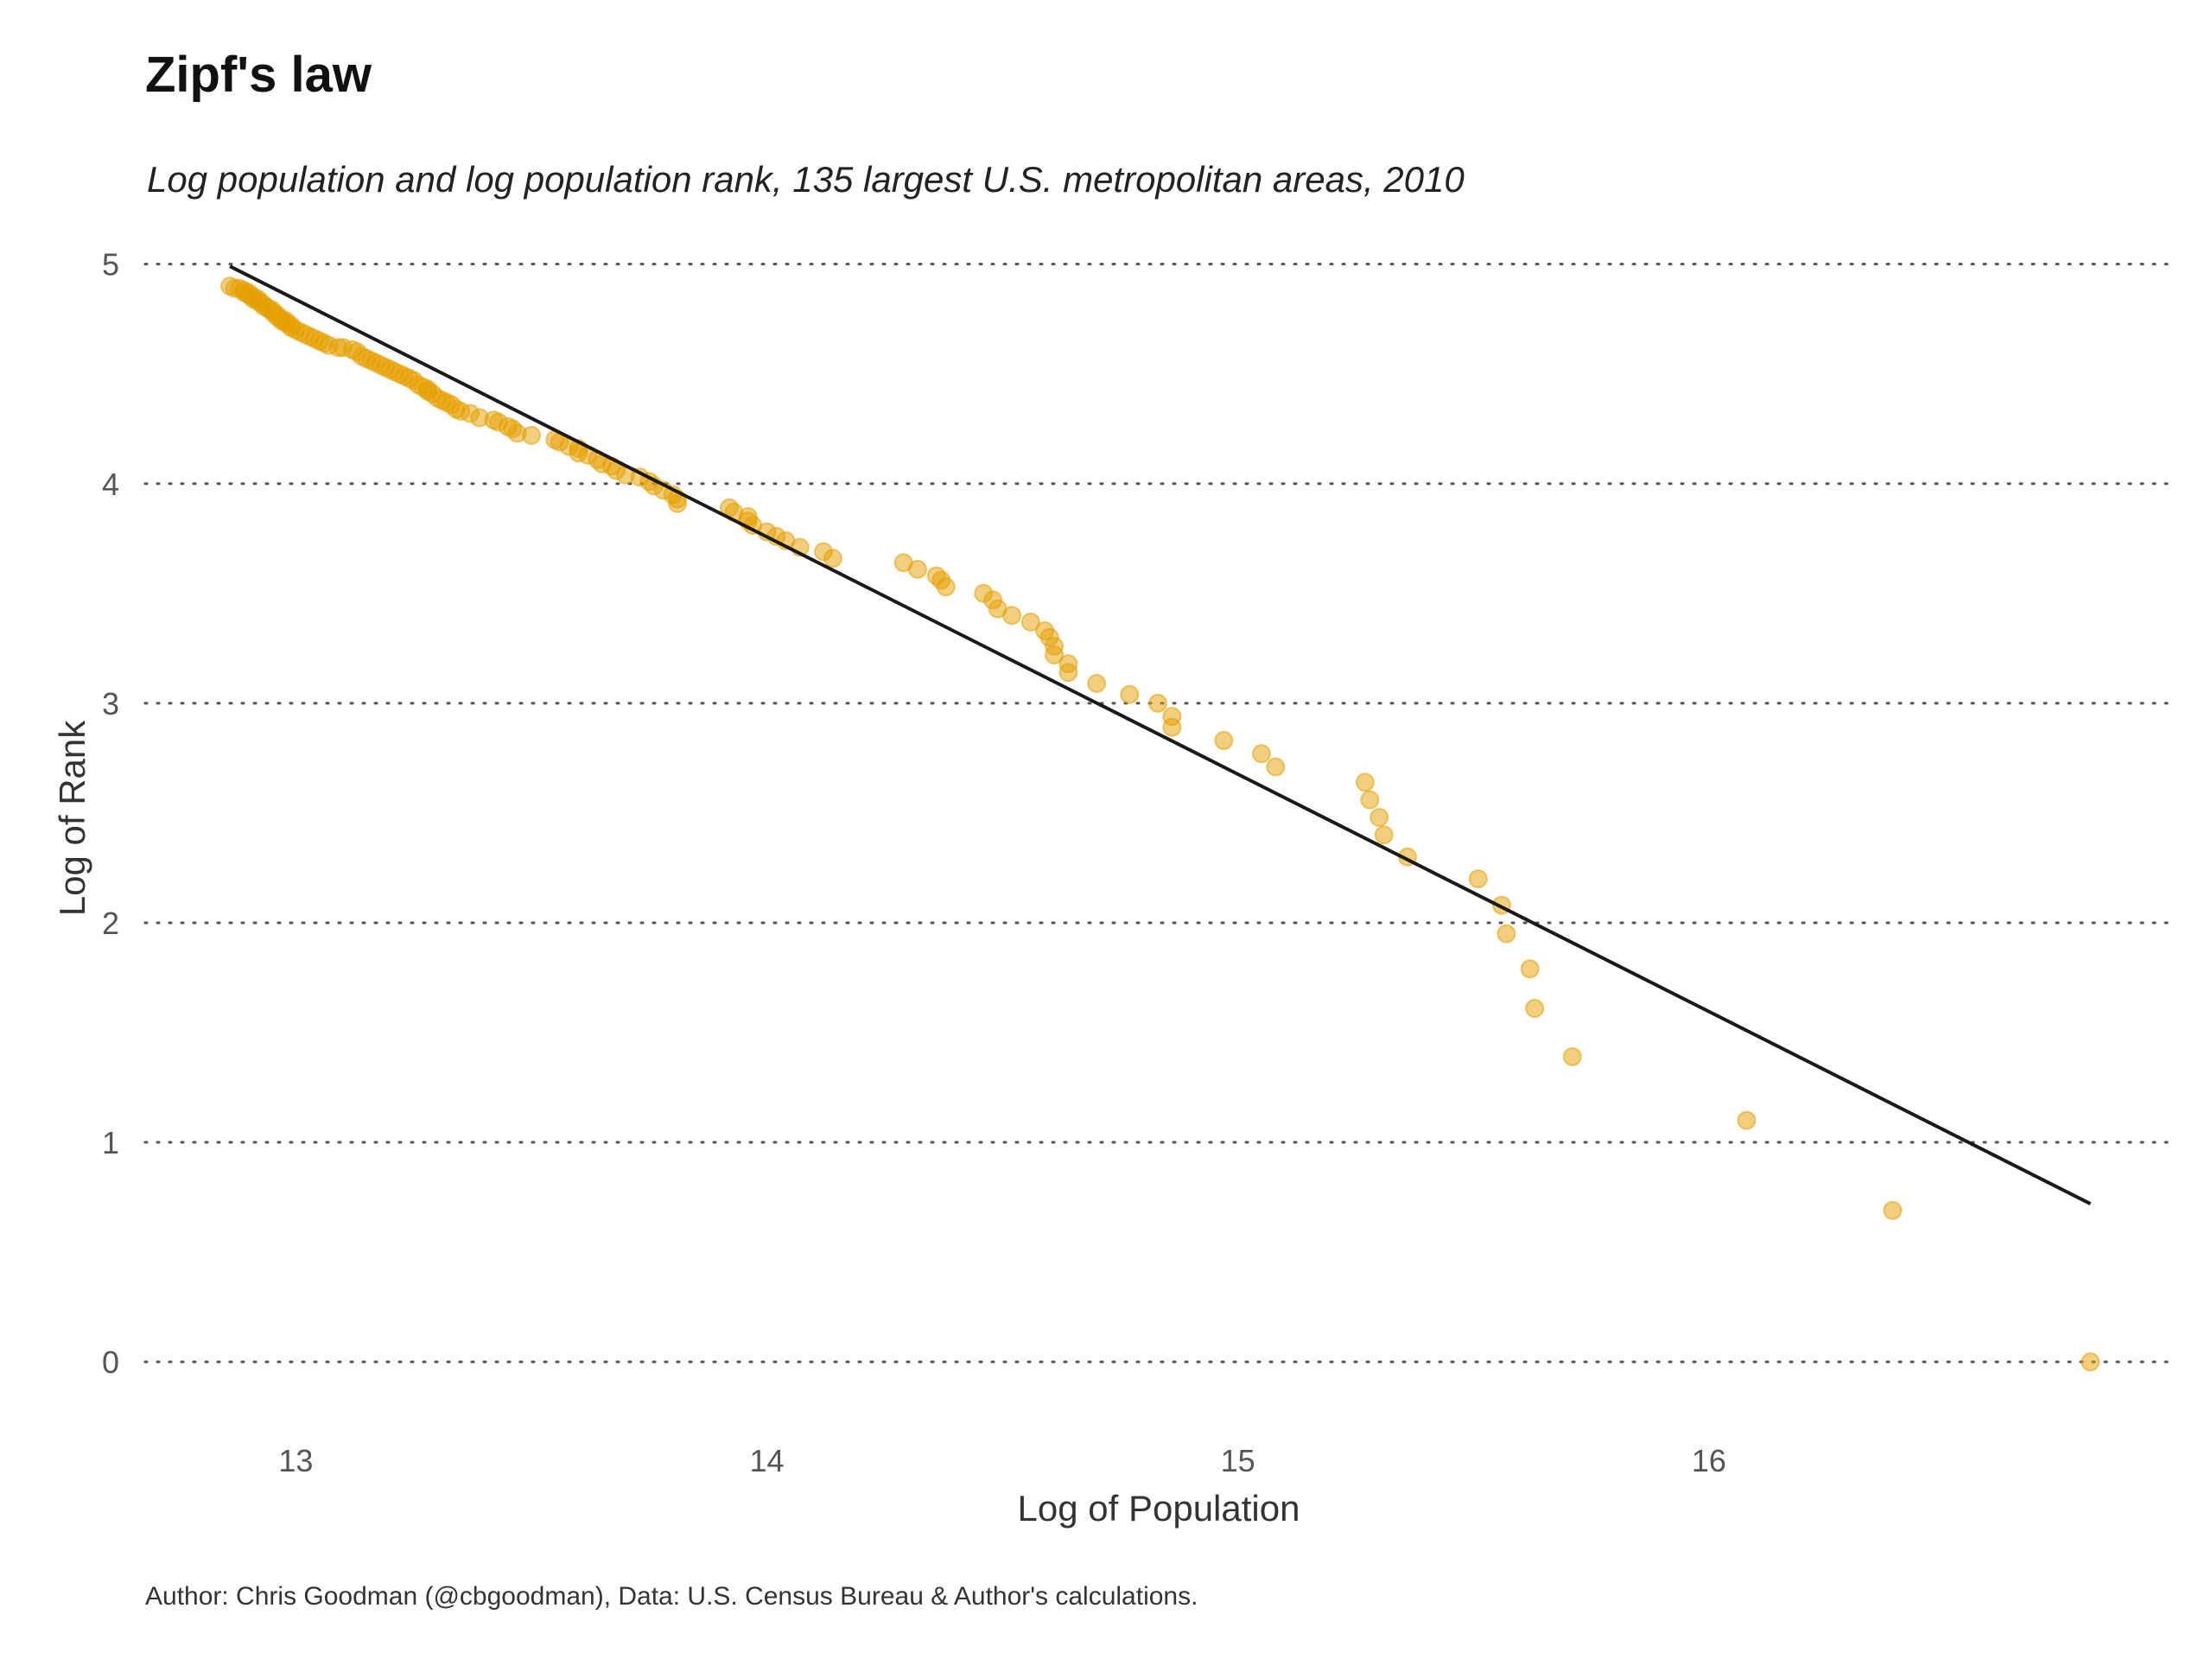 This screenshot has width=2212, height=1659. What do you see at coordinates (1238, 1460) in the screenshot?
I see `x-tick-label: 15` at bounding box center [1238, 1460].